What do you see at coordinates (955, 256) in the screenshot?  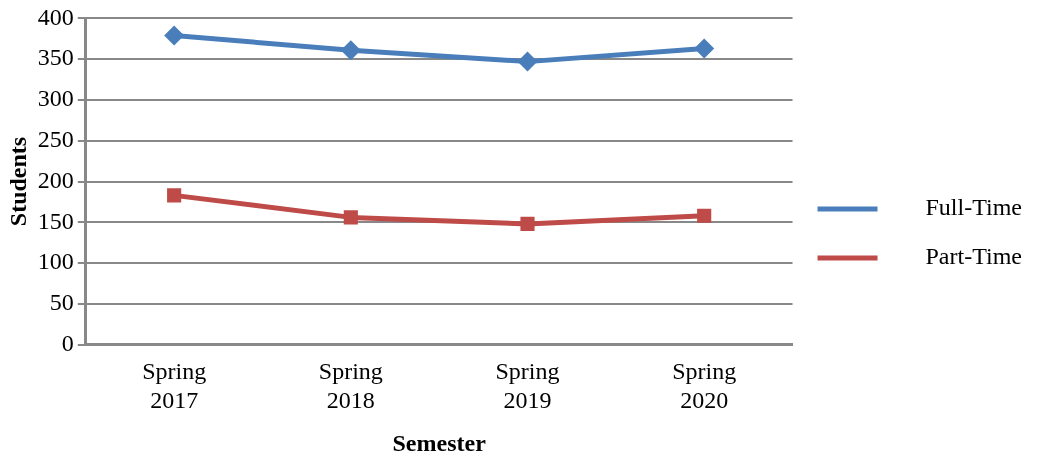 I see `legend-label: Part-Time` at bounding box center [955, 256].